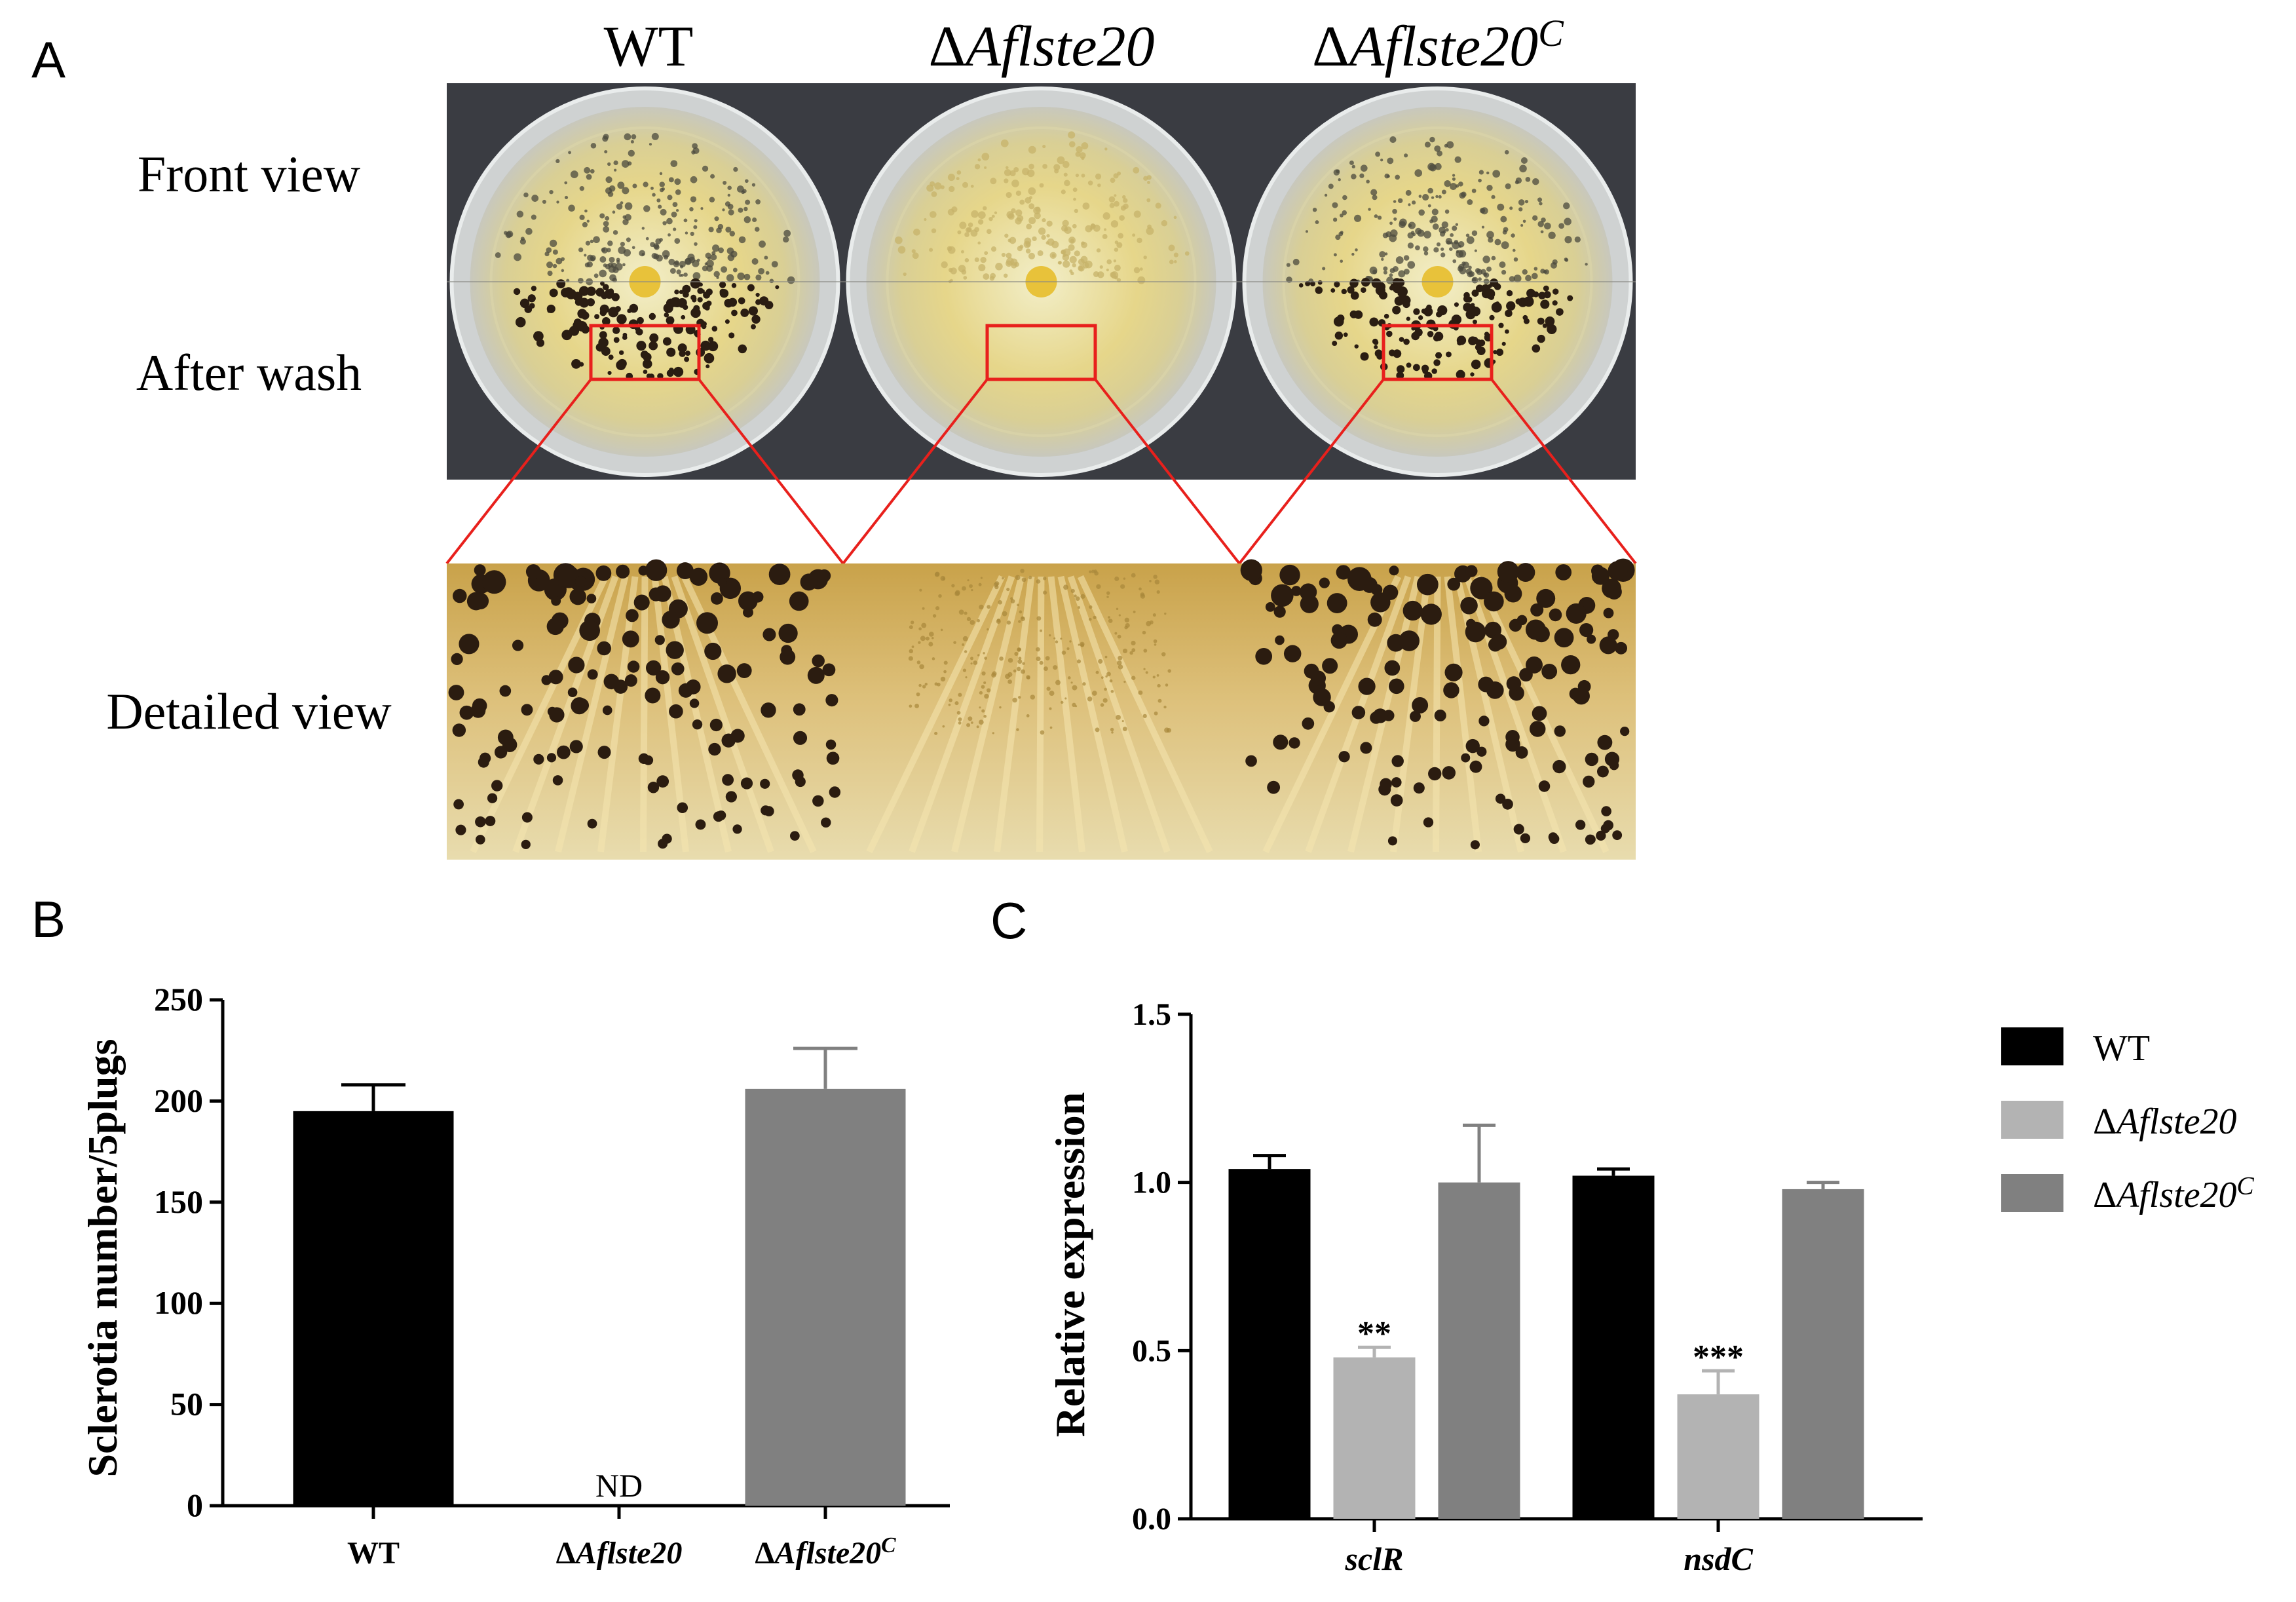 This screenshot has height=1602, width=2296. I want to click on panel-c-significance-stars: ***, so click(1718, 1357).